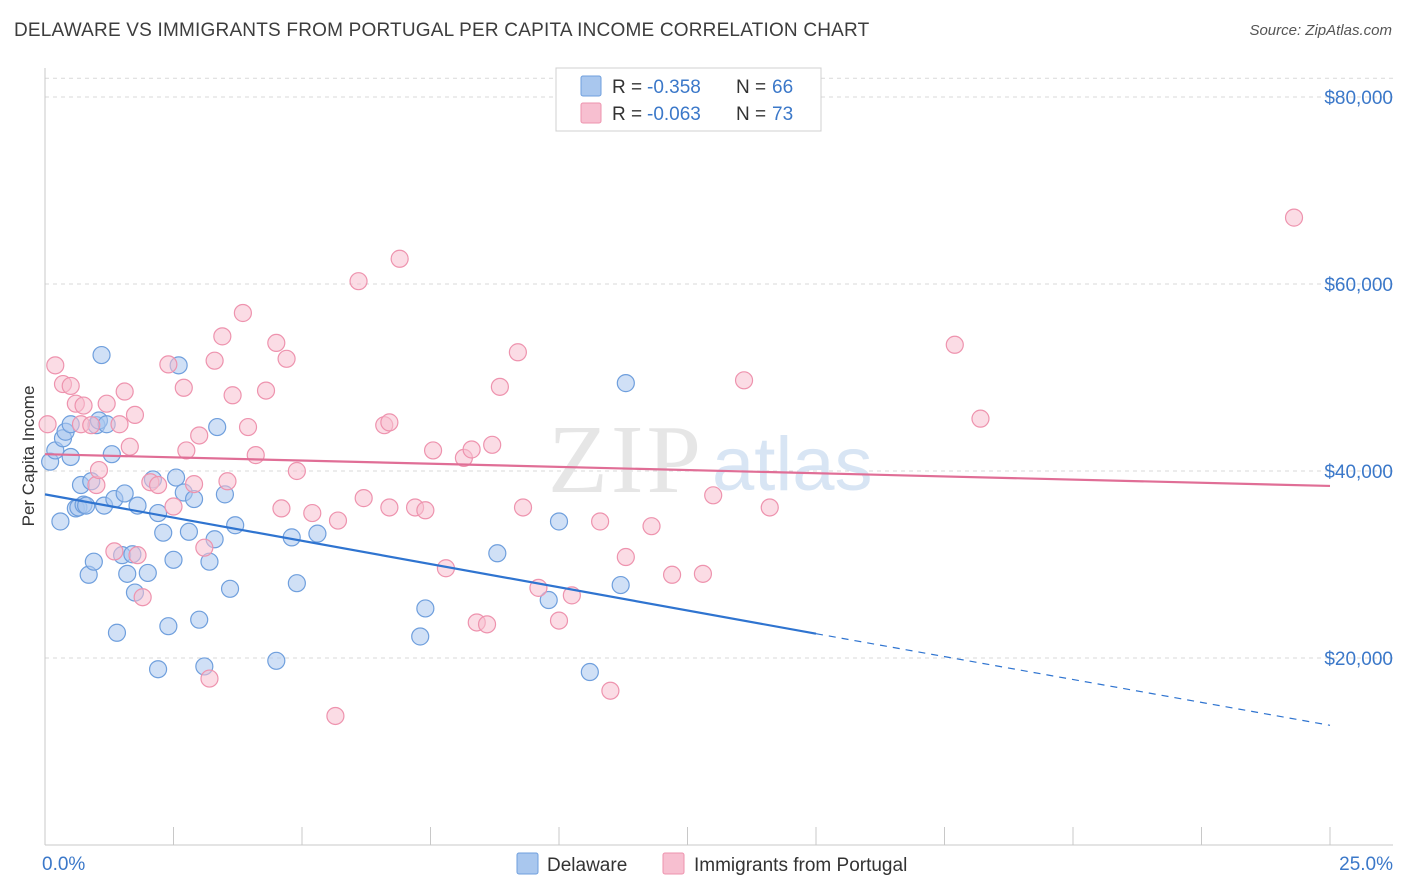 This screenshot has height=892, width=1406. What do you see at coordinates (1358, 472) in the screenshot?
I see `y-tick-label: $40,000` at bounding box center [1358, 472].